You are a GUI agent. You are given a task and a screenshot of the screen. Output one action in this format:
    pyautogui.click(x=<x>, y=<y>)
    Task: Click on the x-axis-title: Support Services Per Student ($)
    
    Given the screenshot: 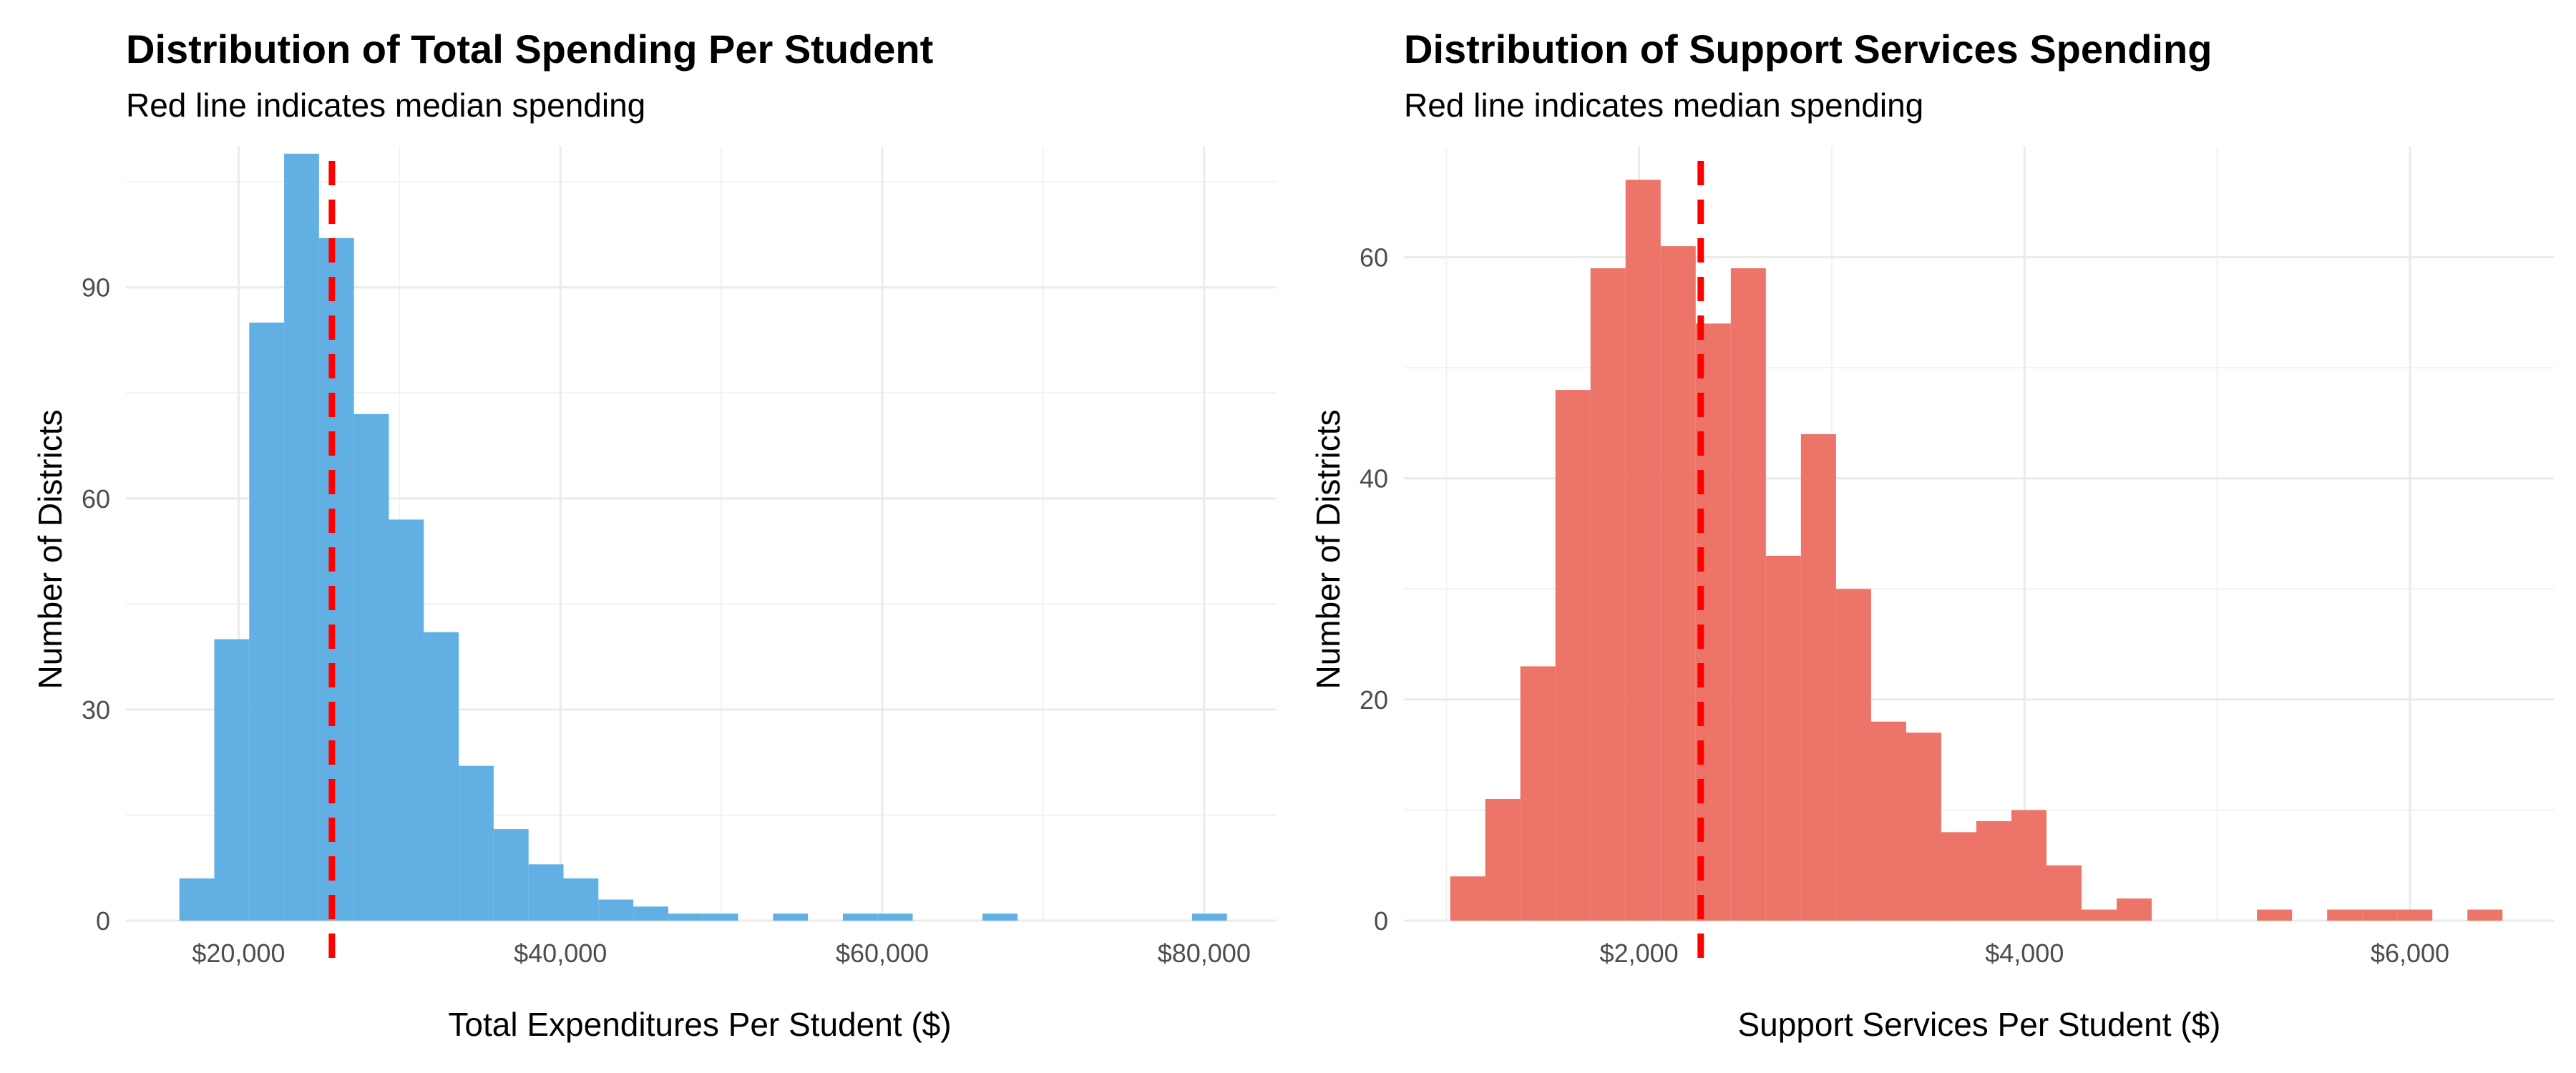 What is the action you would take?
    pyautogui.click(x=1979, y=1024)
    